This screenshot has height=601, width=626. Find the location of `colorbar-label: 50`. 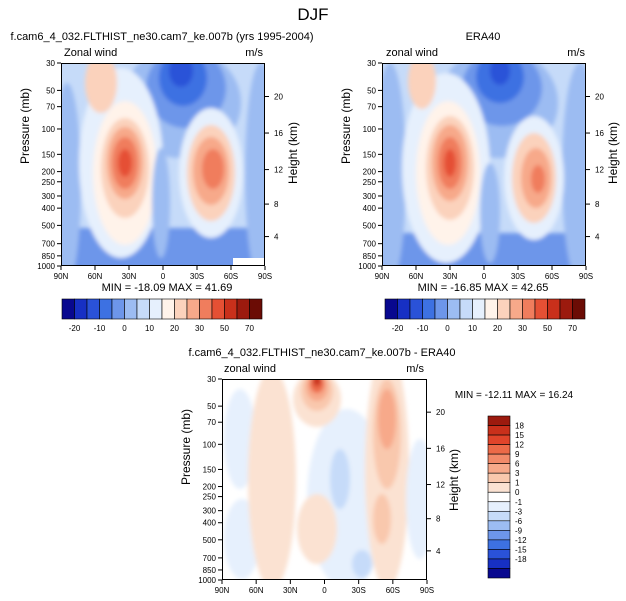

colorbar-label: 50 is located at coordinates (224, 328).